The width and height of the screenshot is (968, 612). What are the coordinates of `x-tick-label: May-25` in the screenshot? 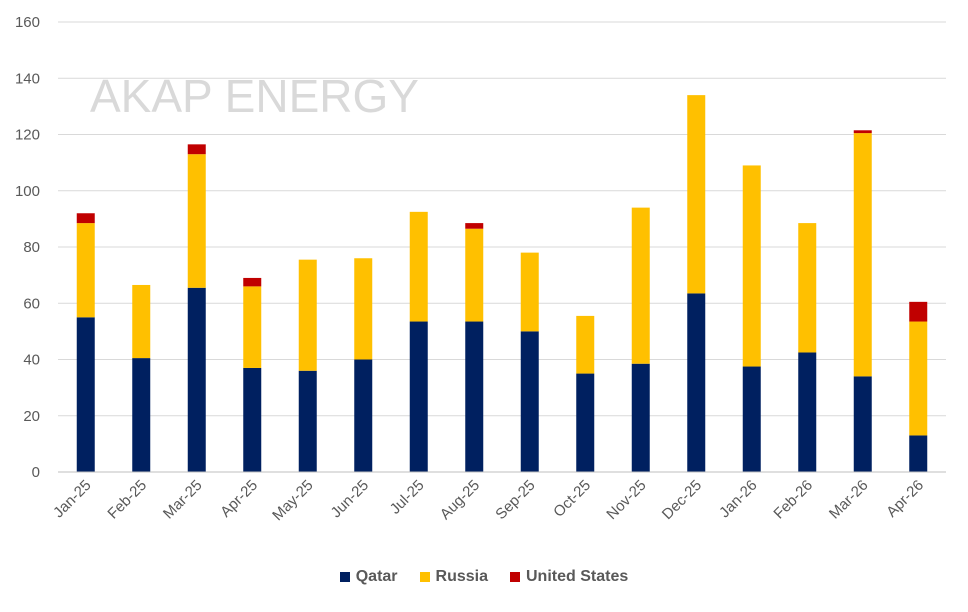 It's located at (292, 500).